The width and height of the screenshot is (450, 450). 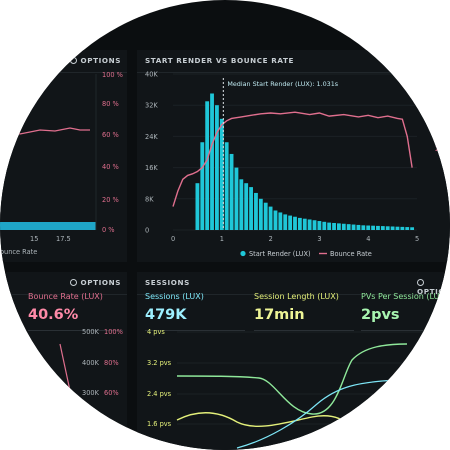 What do you see at coordinates (271, 239) in the screenshot?
I see `x-tick-label: 2` at bounding box center [271, 239].